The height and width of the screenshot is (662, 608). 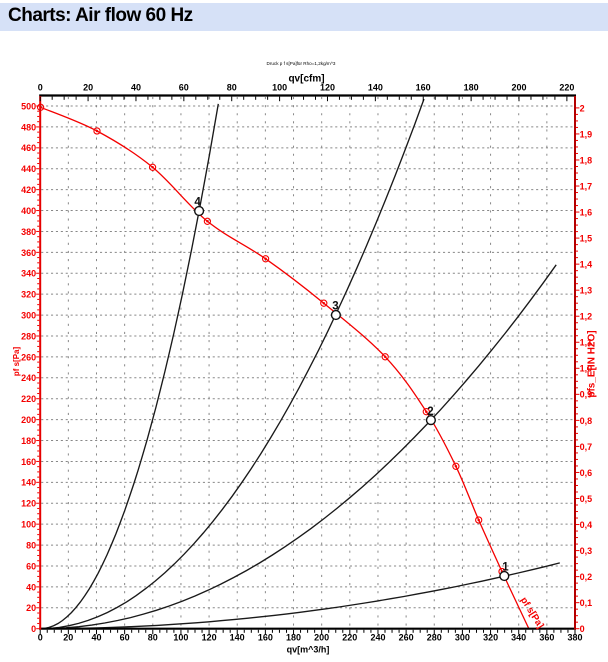 I want to click on svg-text: 0,6, so click(x=586, y=473).